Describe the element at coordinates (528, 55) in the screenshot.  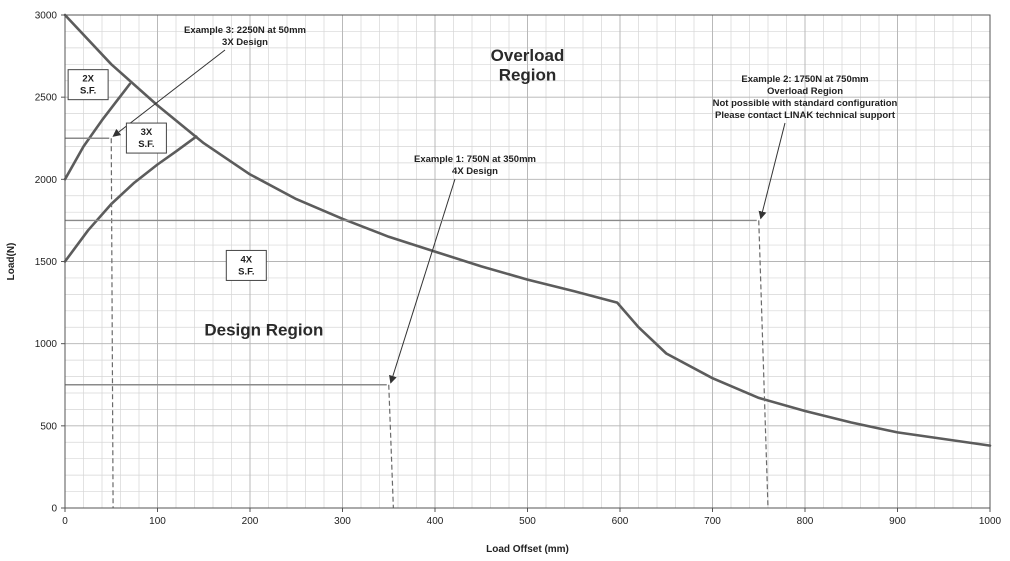
I see `region-label: Overload` at that location.